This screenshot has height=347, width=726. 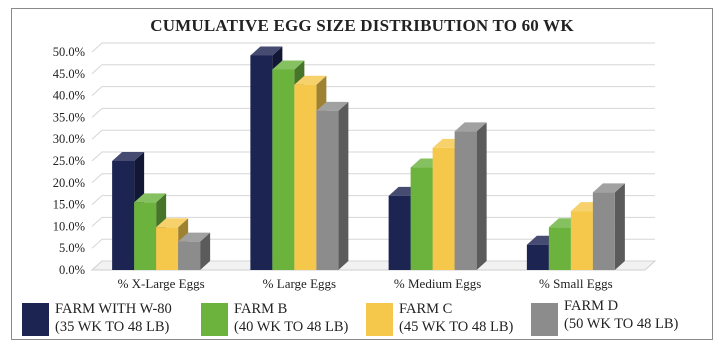 I want to click on x-tick-label: % Medium Eggs, so click(x=437, y=283).